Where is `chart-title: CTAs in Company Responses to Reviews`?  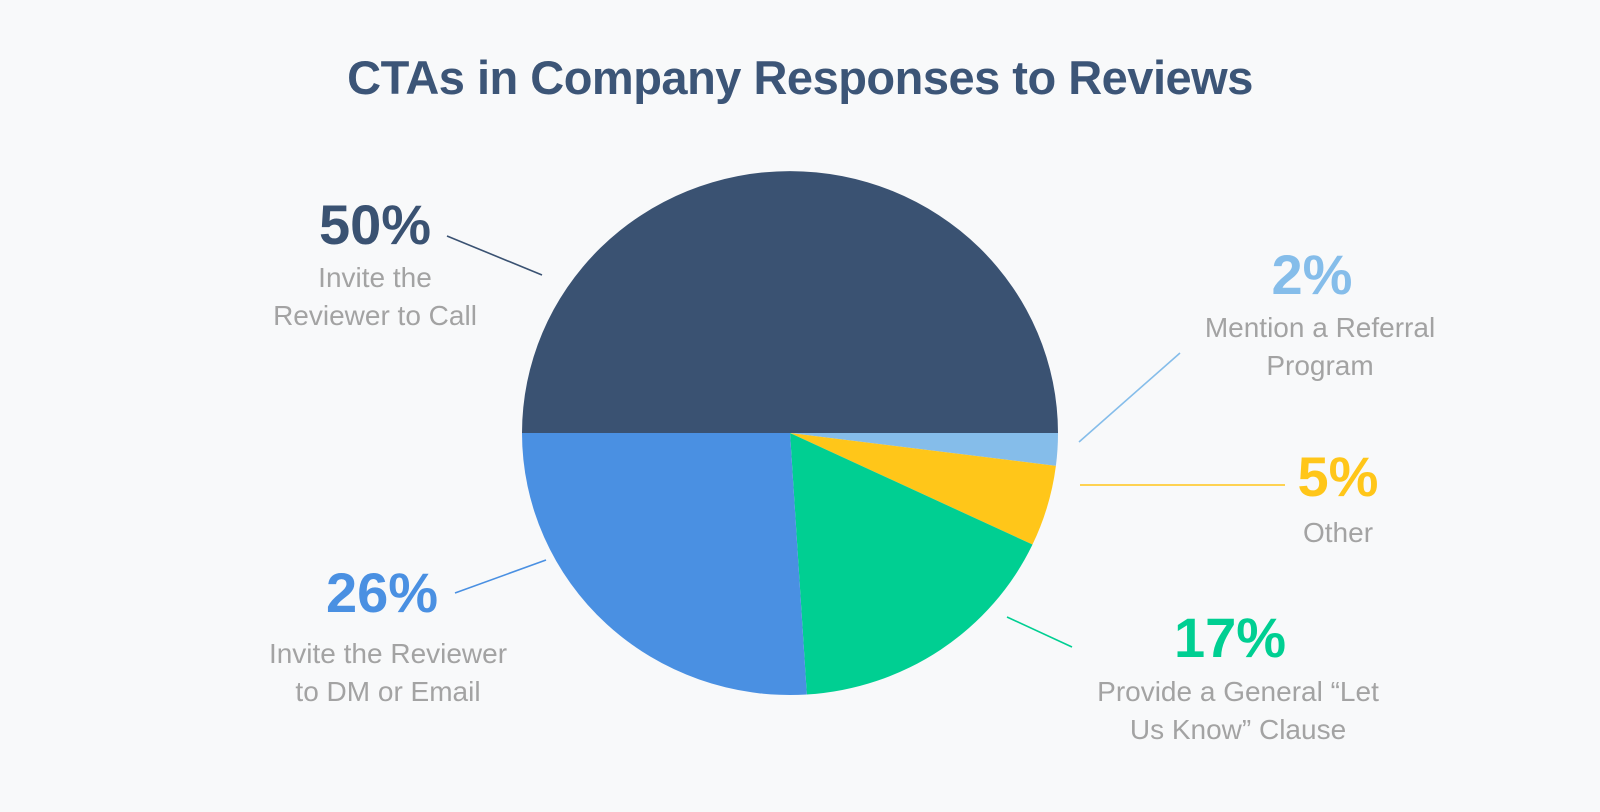 chart-title: CTAs in Company Responses to Reviews is located at coordinates (800, 77).